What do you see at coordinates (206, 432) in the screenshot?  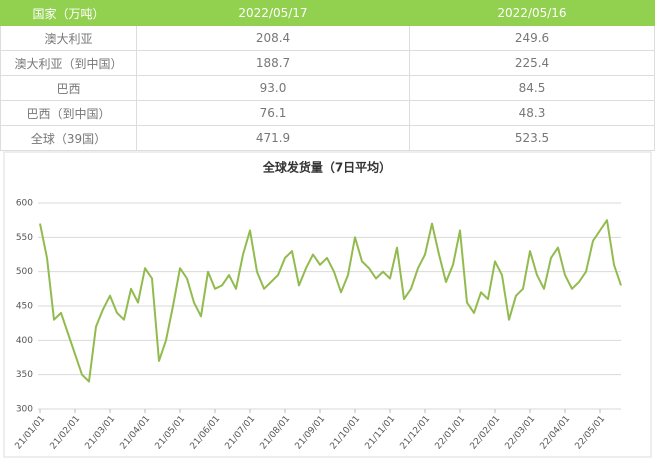 I see `x-tick-label: 21/06/01` at bounding box center [206, 432].